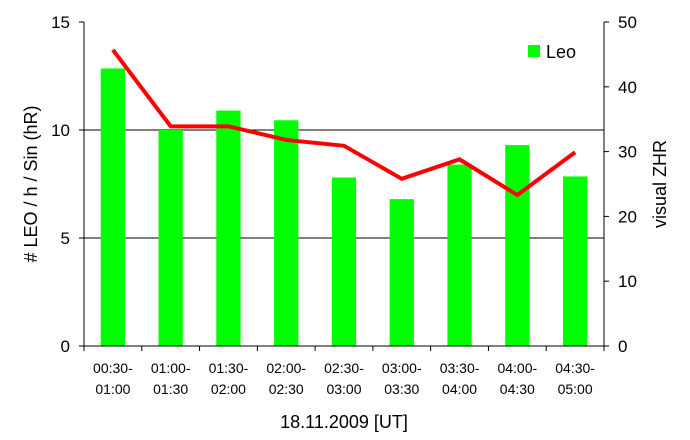 This screenshot has height=440, width=690. Describe the element at coordinates (344, 422) in the screenshot. I see `x-axis-label: 18.11.2009 [UT]` at that location.